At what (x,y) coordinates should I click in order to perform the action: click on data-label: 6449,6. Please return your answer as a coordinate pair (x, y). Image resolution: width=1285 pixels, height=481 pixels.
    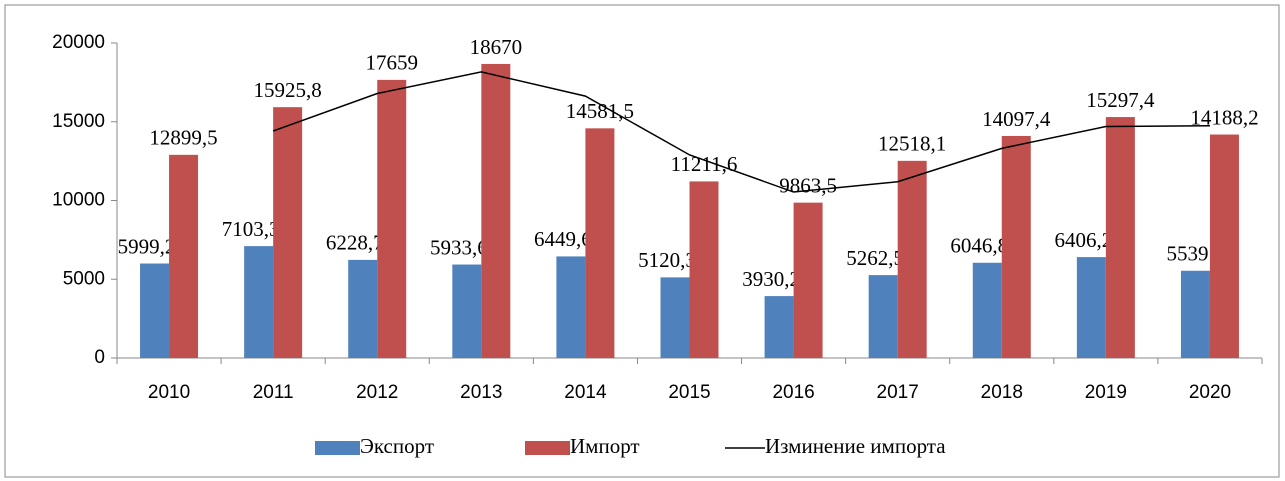
    Looking at the image, I should click on (563, 239).